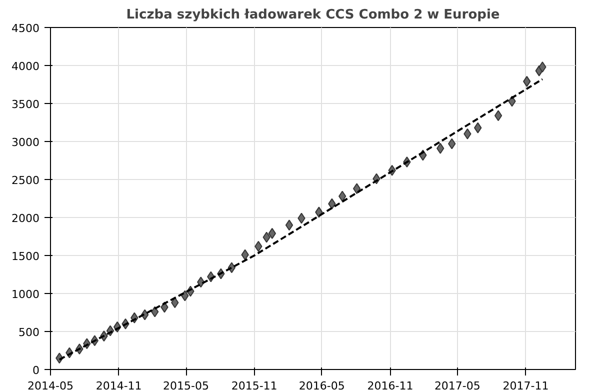 The image size is (600, 392). What do you see at coordinates (321, 386) in the screenshot?
I see `x-tick-label: 2016-05` at bounding box center [321, 386].